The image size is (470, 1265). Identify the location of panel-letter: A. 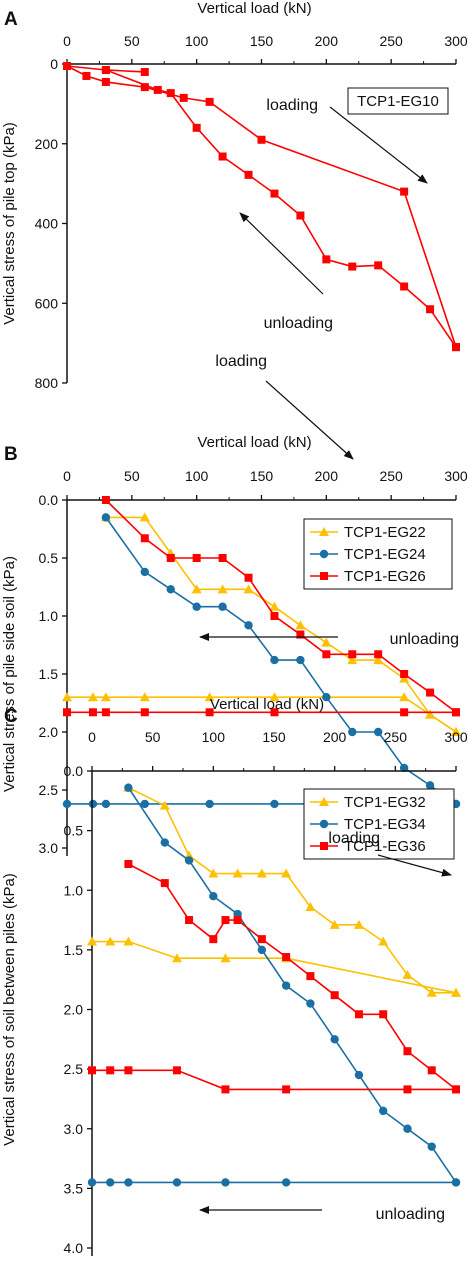
(11, 19).